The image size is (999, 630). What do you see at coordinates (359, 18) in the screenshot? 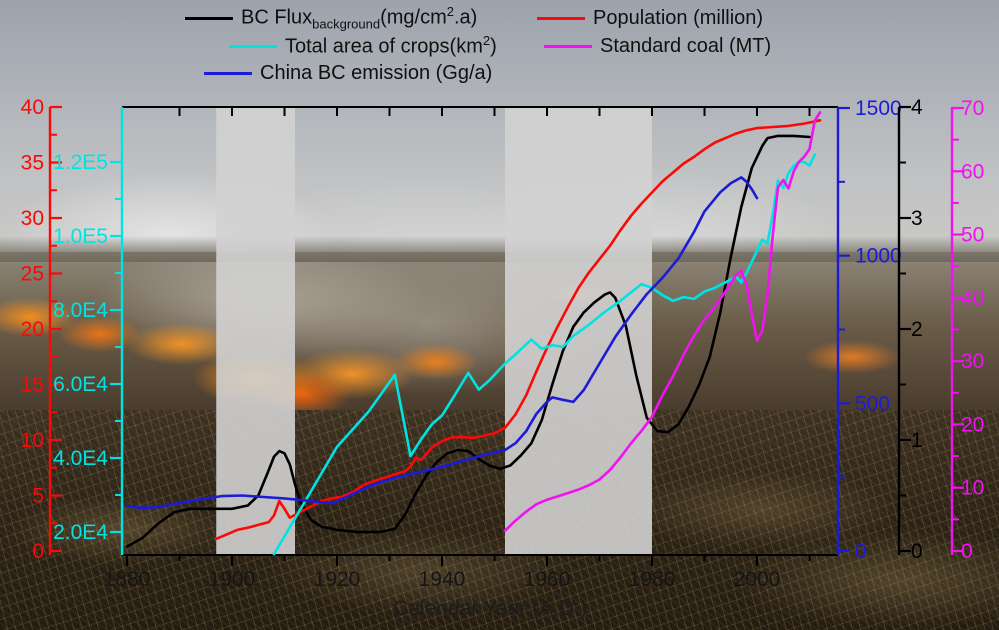
I see `legend-label-bc_flux: BC Fluxbackground(mg/cm2.a)` at bounding box center [359, 18].